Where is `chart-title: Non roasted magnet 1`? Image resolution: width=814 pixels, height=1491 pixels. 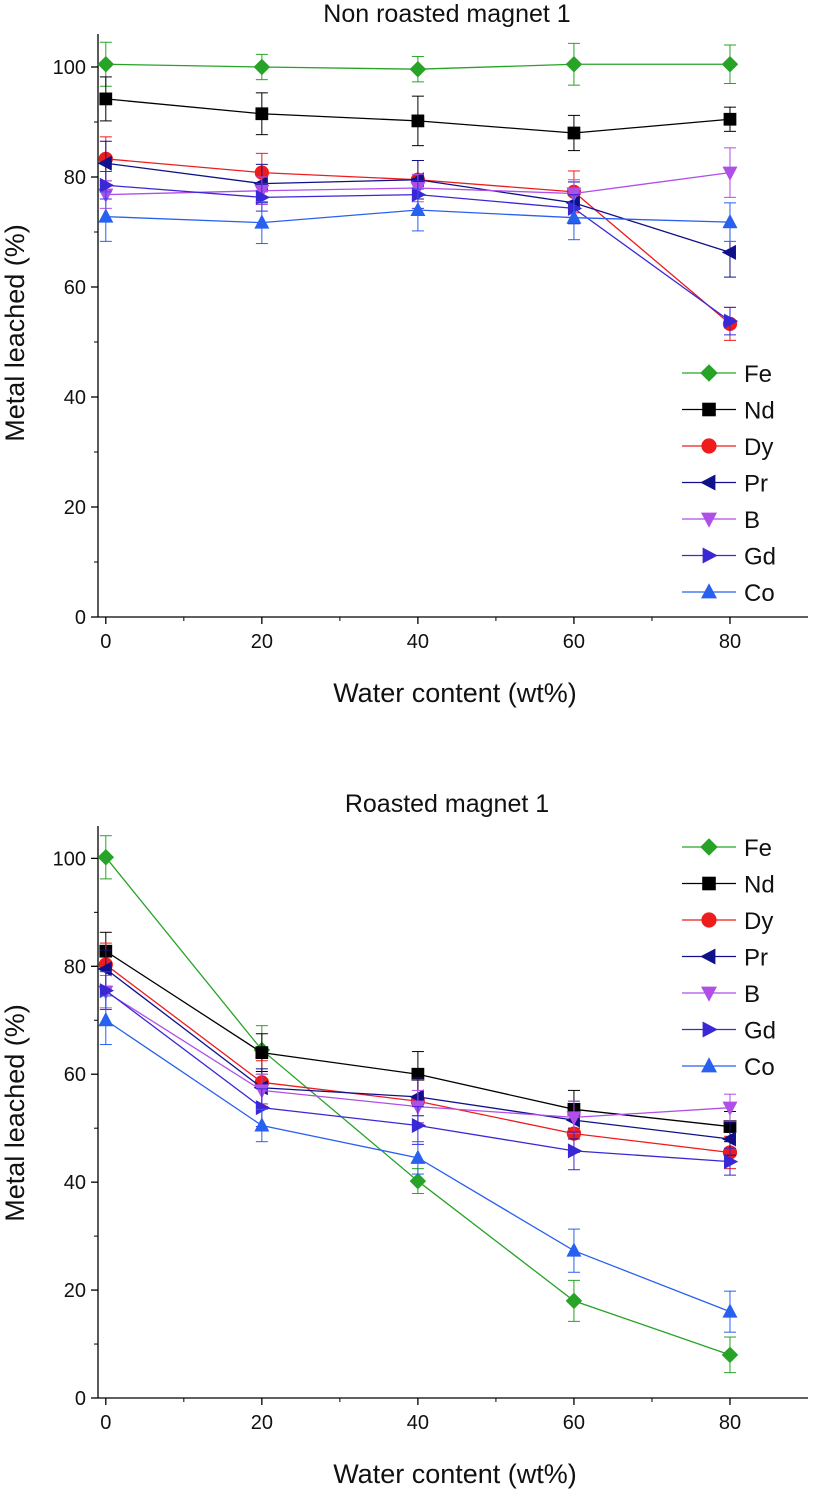 chart-title: Non roasted magnet 1 is located at coordinates (446, 14).